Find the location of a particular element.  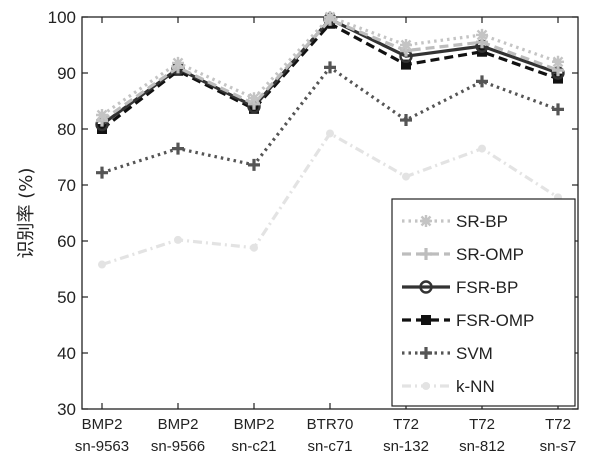

y-tick-label: 30 is located at coordinates (66, 409).